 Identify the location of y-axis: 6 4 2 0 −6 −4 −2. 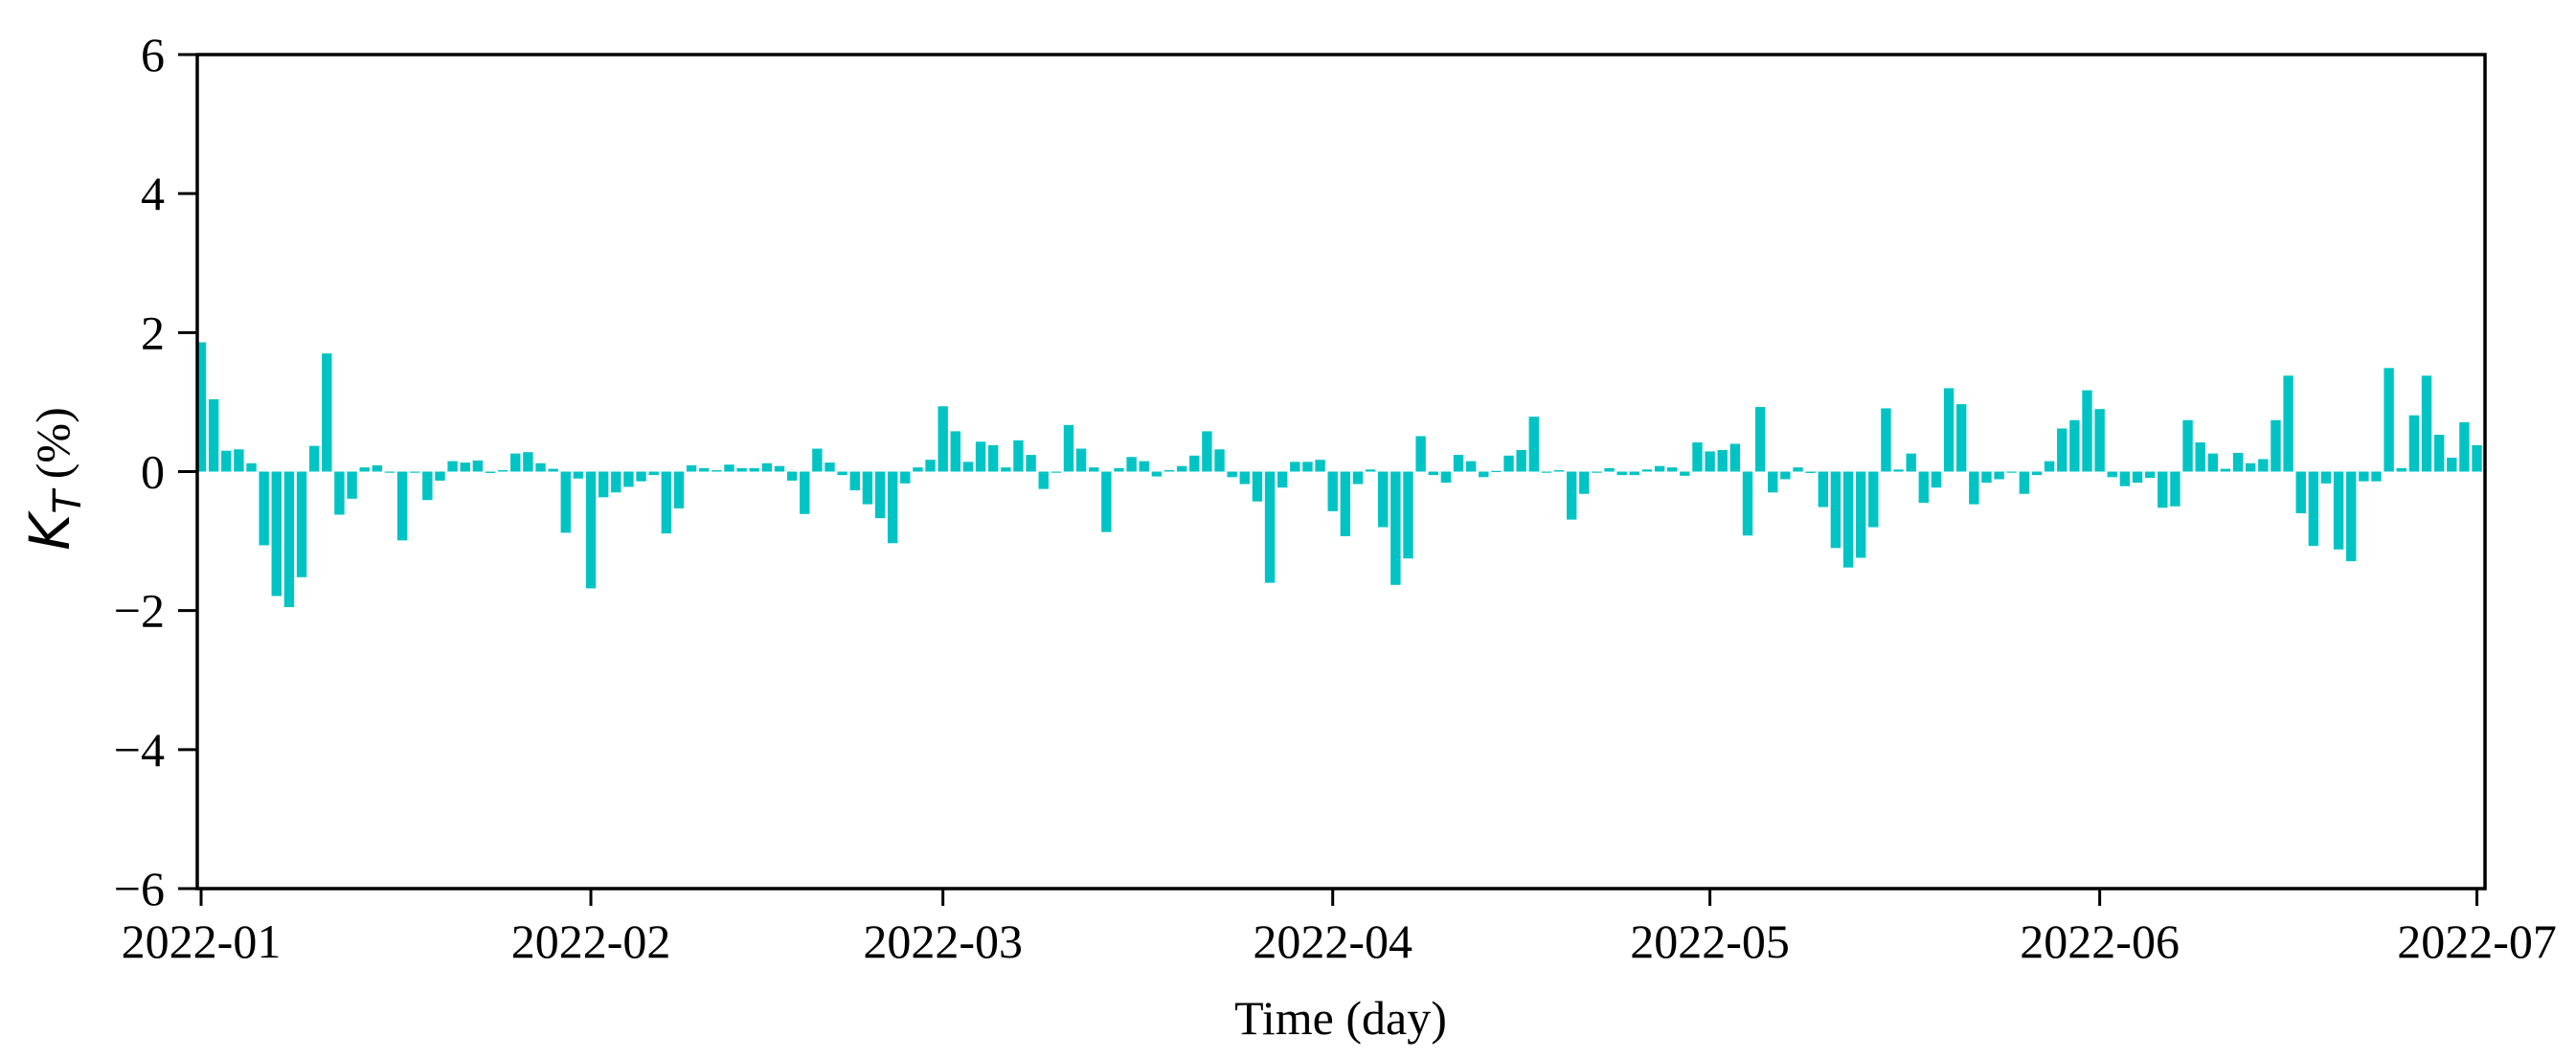
(155, 471).